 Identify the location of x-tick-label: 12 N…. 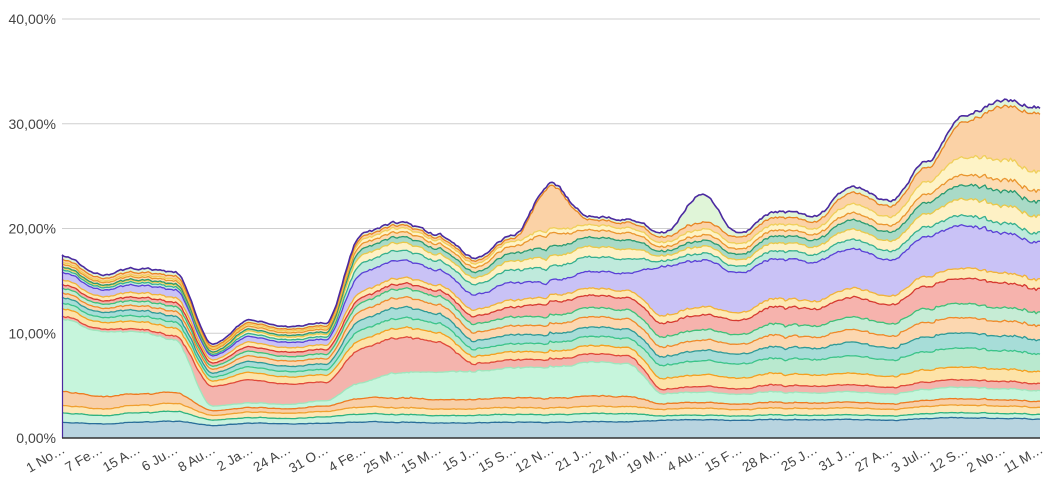
(535, 459).